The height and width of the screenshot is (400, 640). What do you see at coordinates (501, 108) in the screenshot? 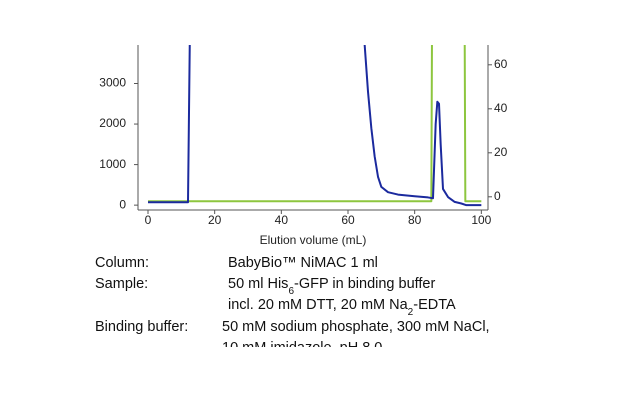
I see `y2-tick-label: 40` at bounding box center [501, 108].